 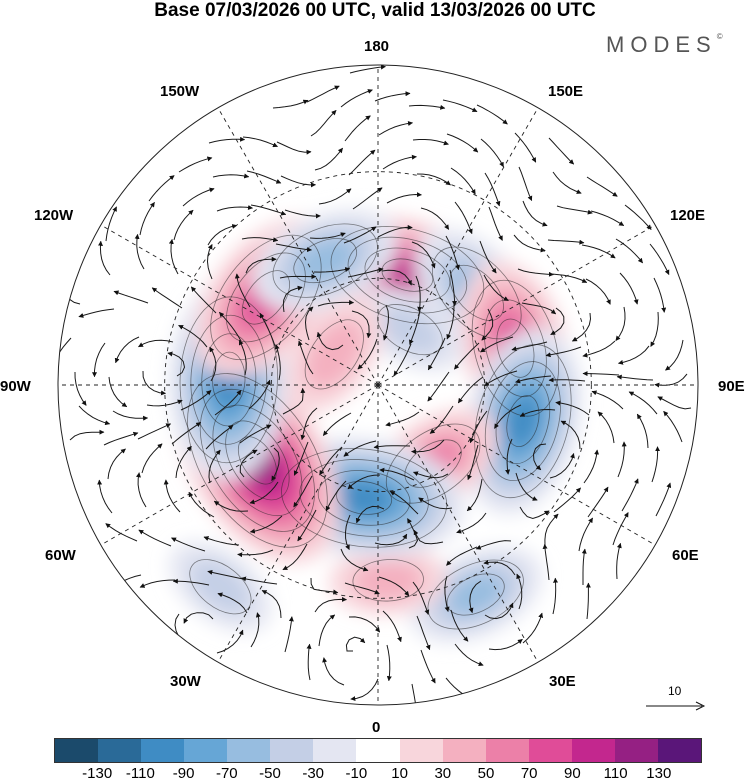 What do you see at coordinates (388, 580) in the screenshot?
I see `anomaly-line-pos-north-atlantic` at bounding box center [388, 580].